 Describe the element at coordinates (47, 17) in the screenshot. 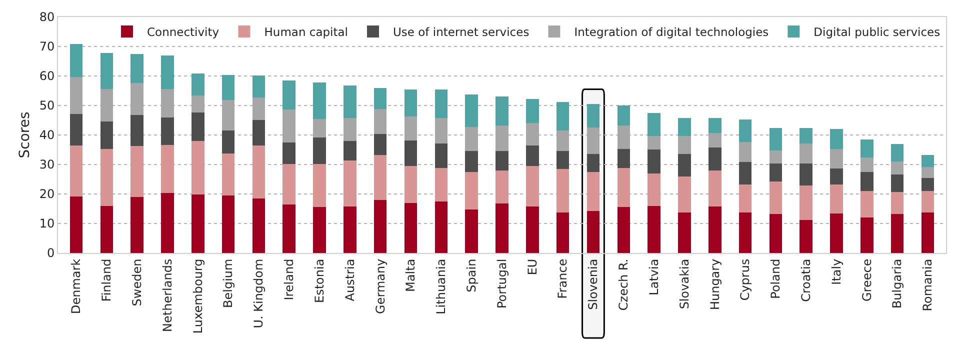

I see `y-tick-label: 80` at that location.